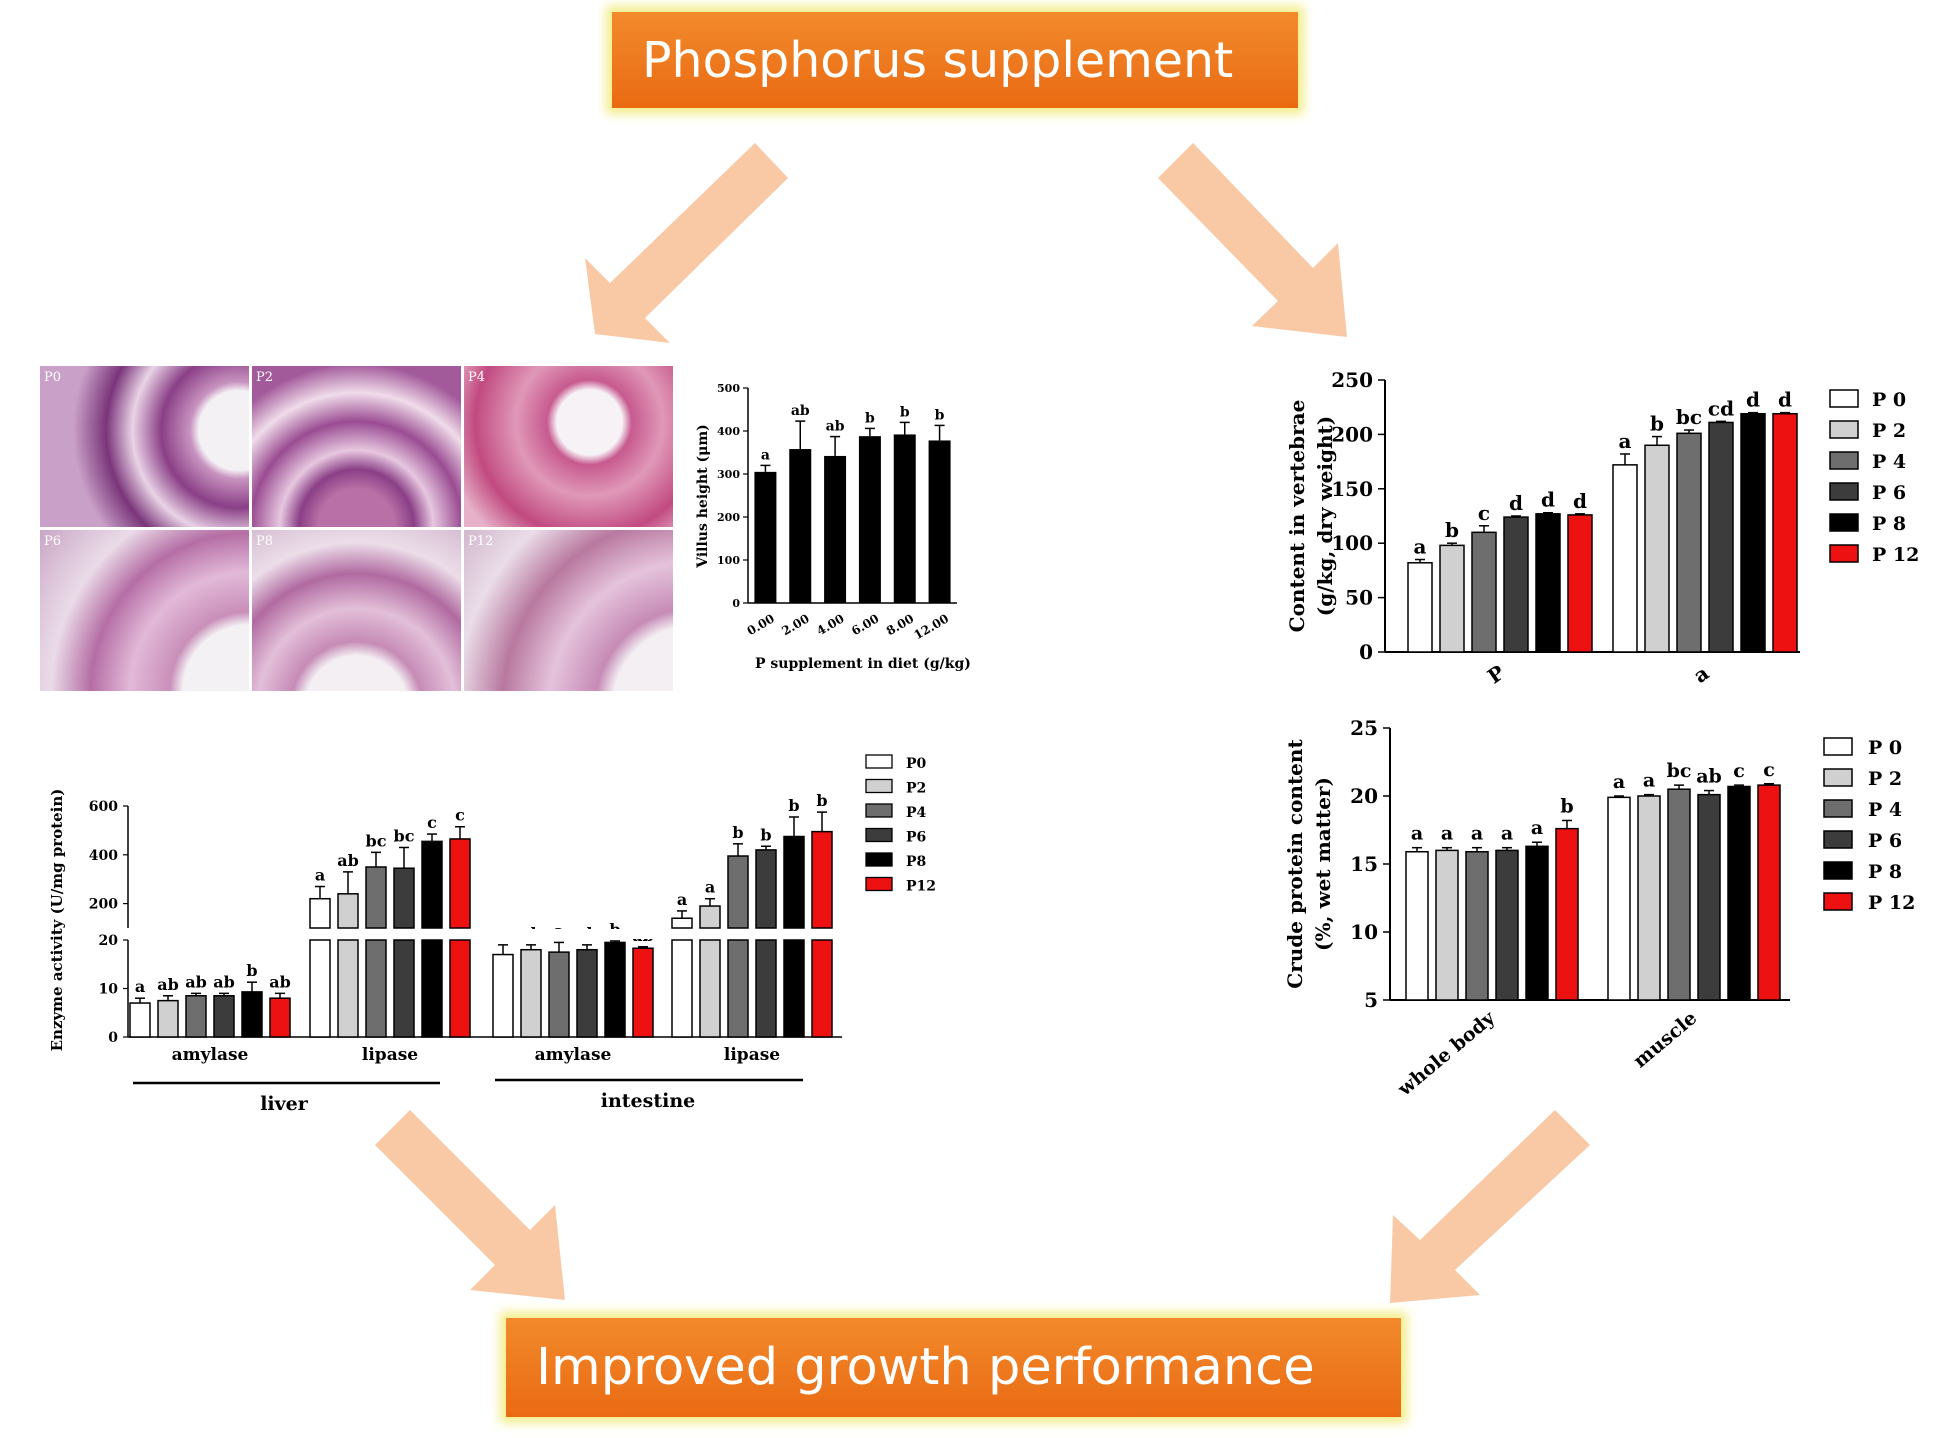  I want to click on group-label: whole body, so click(1446, 1053).